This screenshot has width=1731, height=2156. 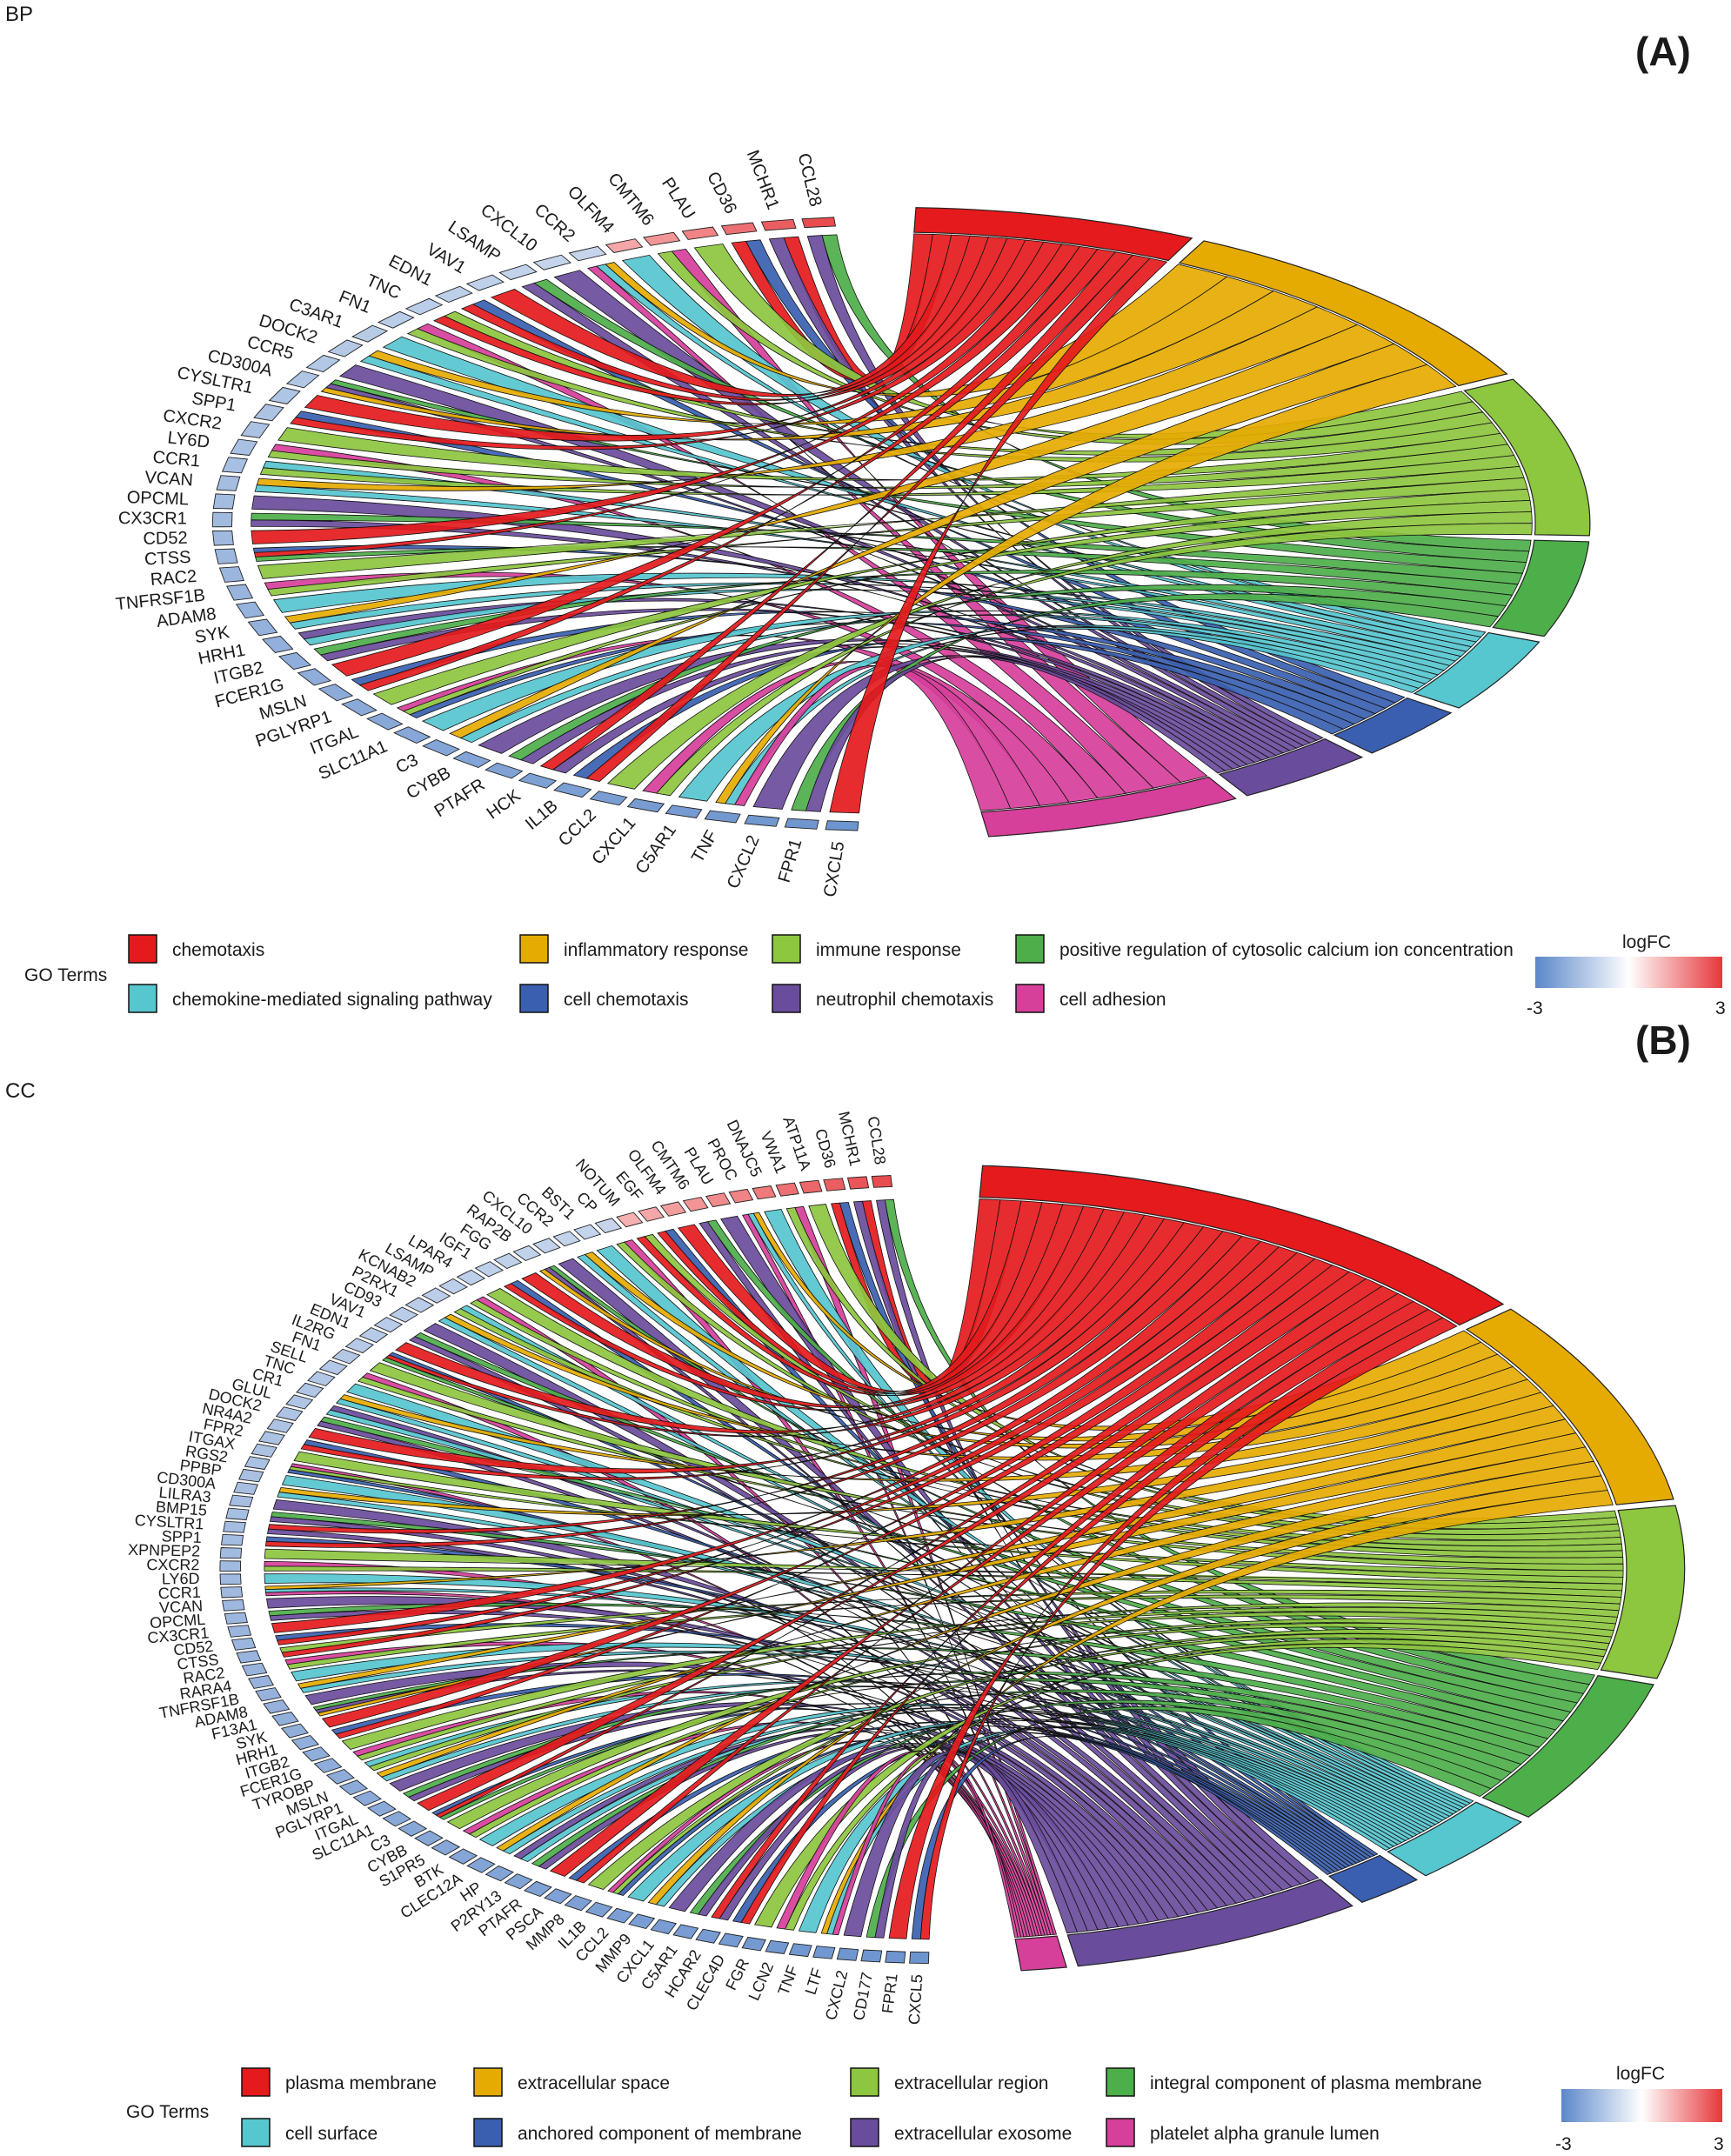 I want to click on panel-b-letter: (B), so click(x=1663, y=1040).